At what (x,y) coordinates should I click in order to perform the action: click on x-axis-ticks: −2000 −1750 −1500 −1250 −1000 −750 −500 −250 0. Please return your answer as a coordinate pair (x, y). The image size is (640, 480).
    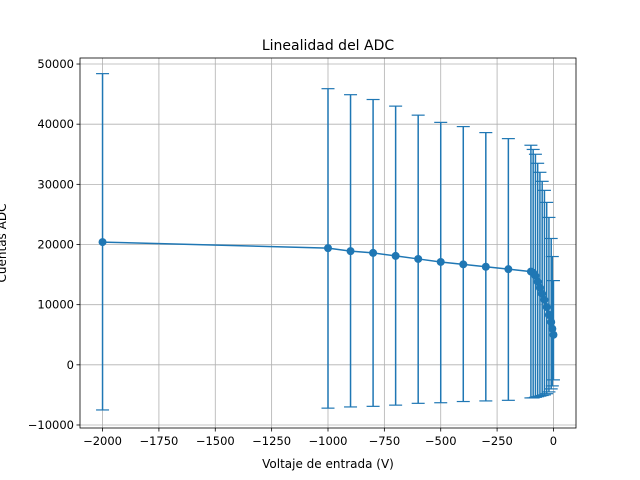
    Looking at the image, I should click on (320, 438).